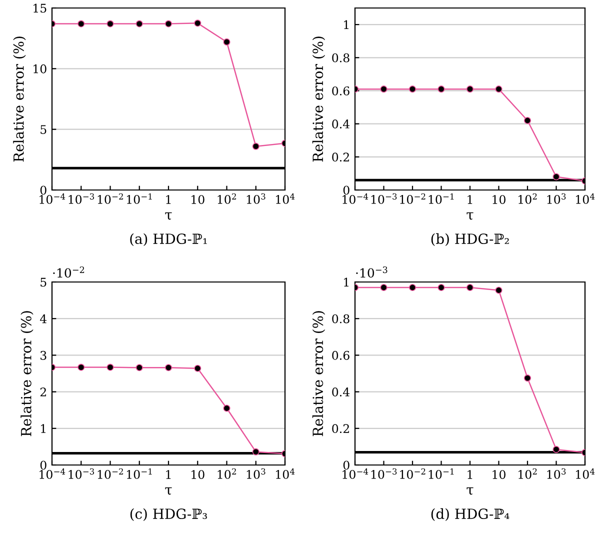 This screenshot has width=600, height=535. I want to click on y-tick-label: 10, so click(40, 69).